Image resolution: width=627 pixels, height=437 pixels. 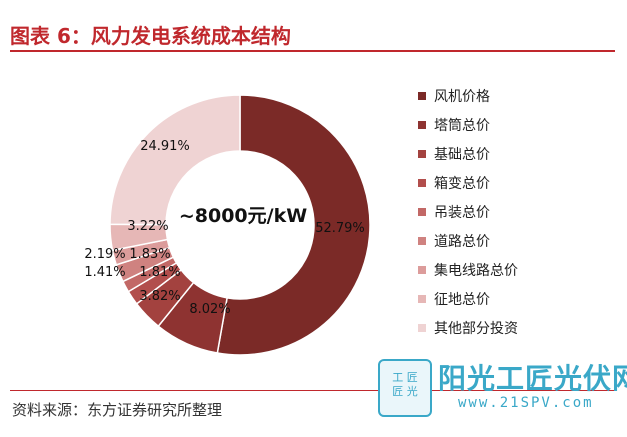 I want to click on footer-divider, so click(x=312, y=390).